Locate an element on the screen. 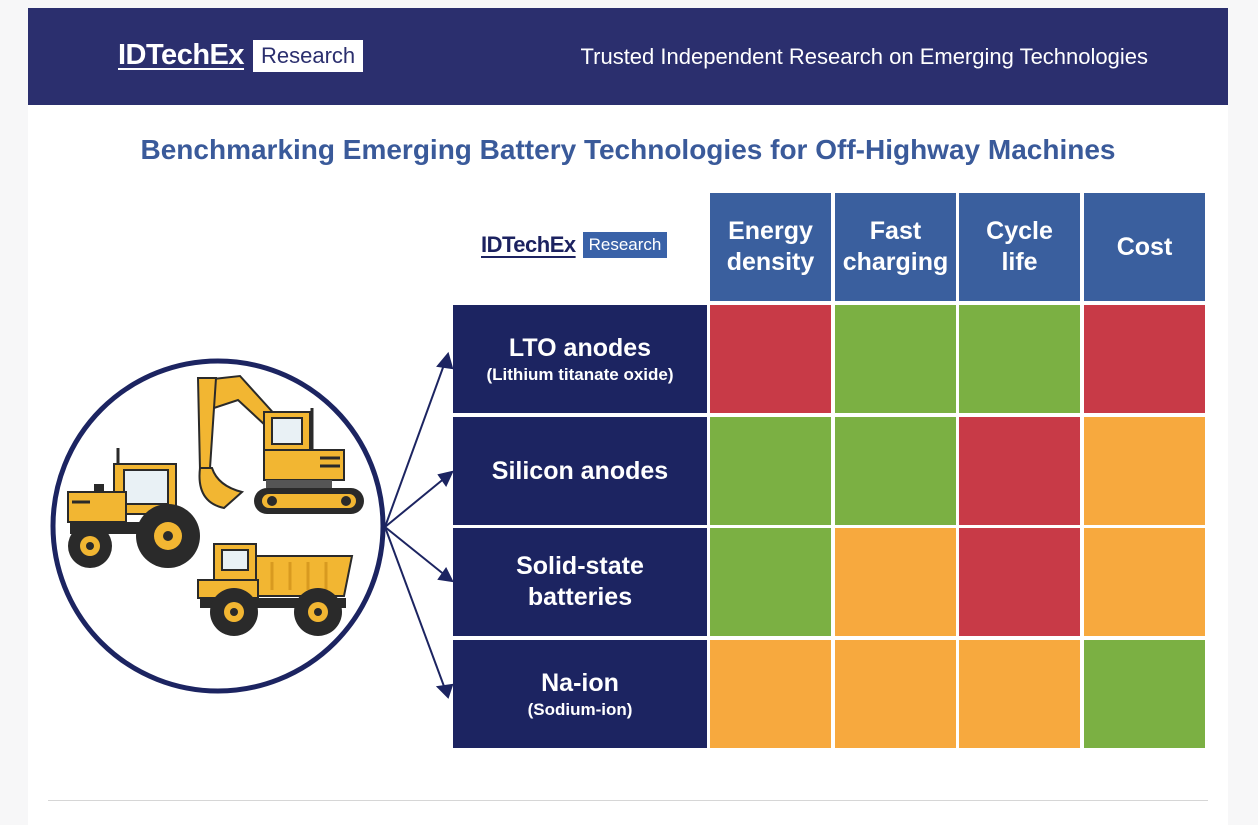  column-header-line2: charging is located at coordinates (895, 262).